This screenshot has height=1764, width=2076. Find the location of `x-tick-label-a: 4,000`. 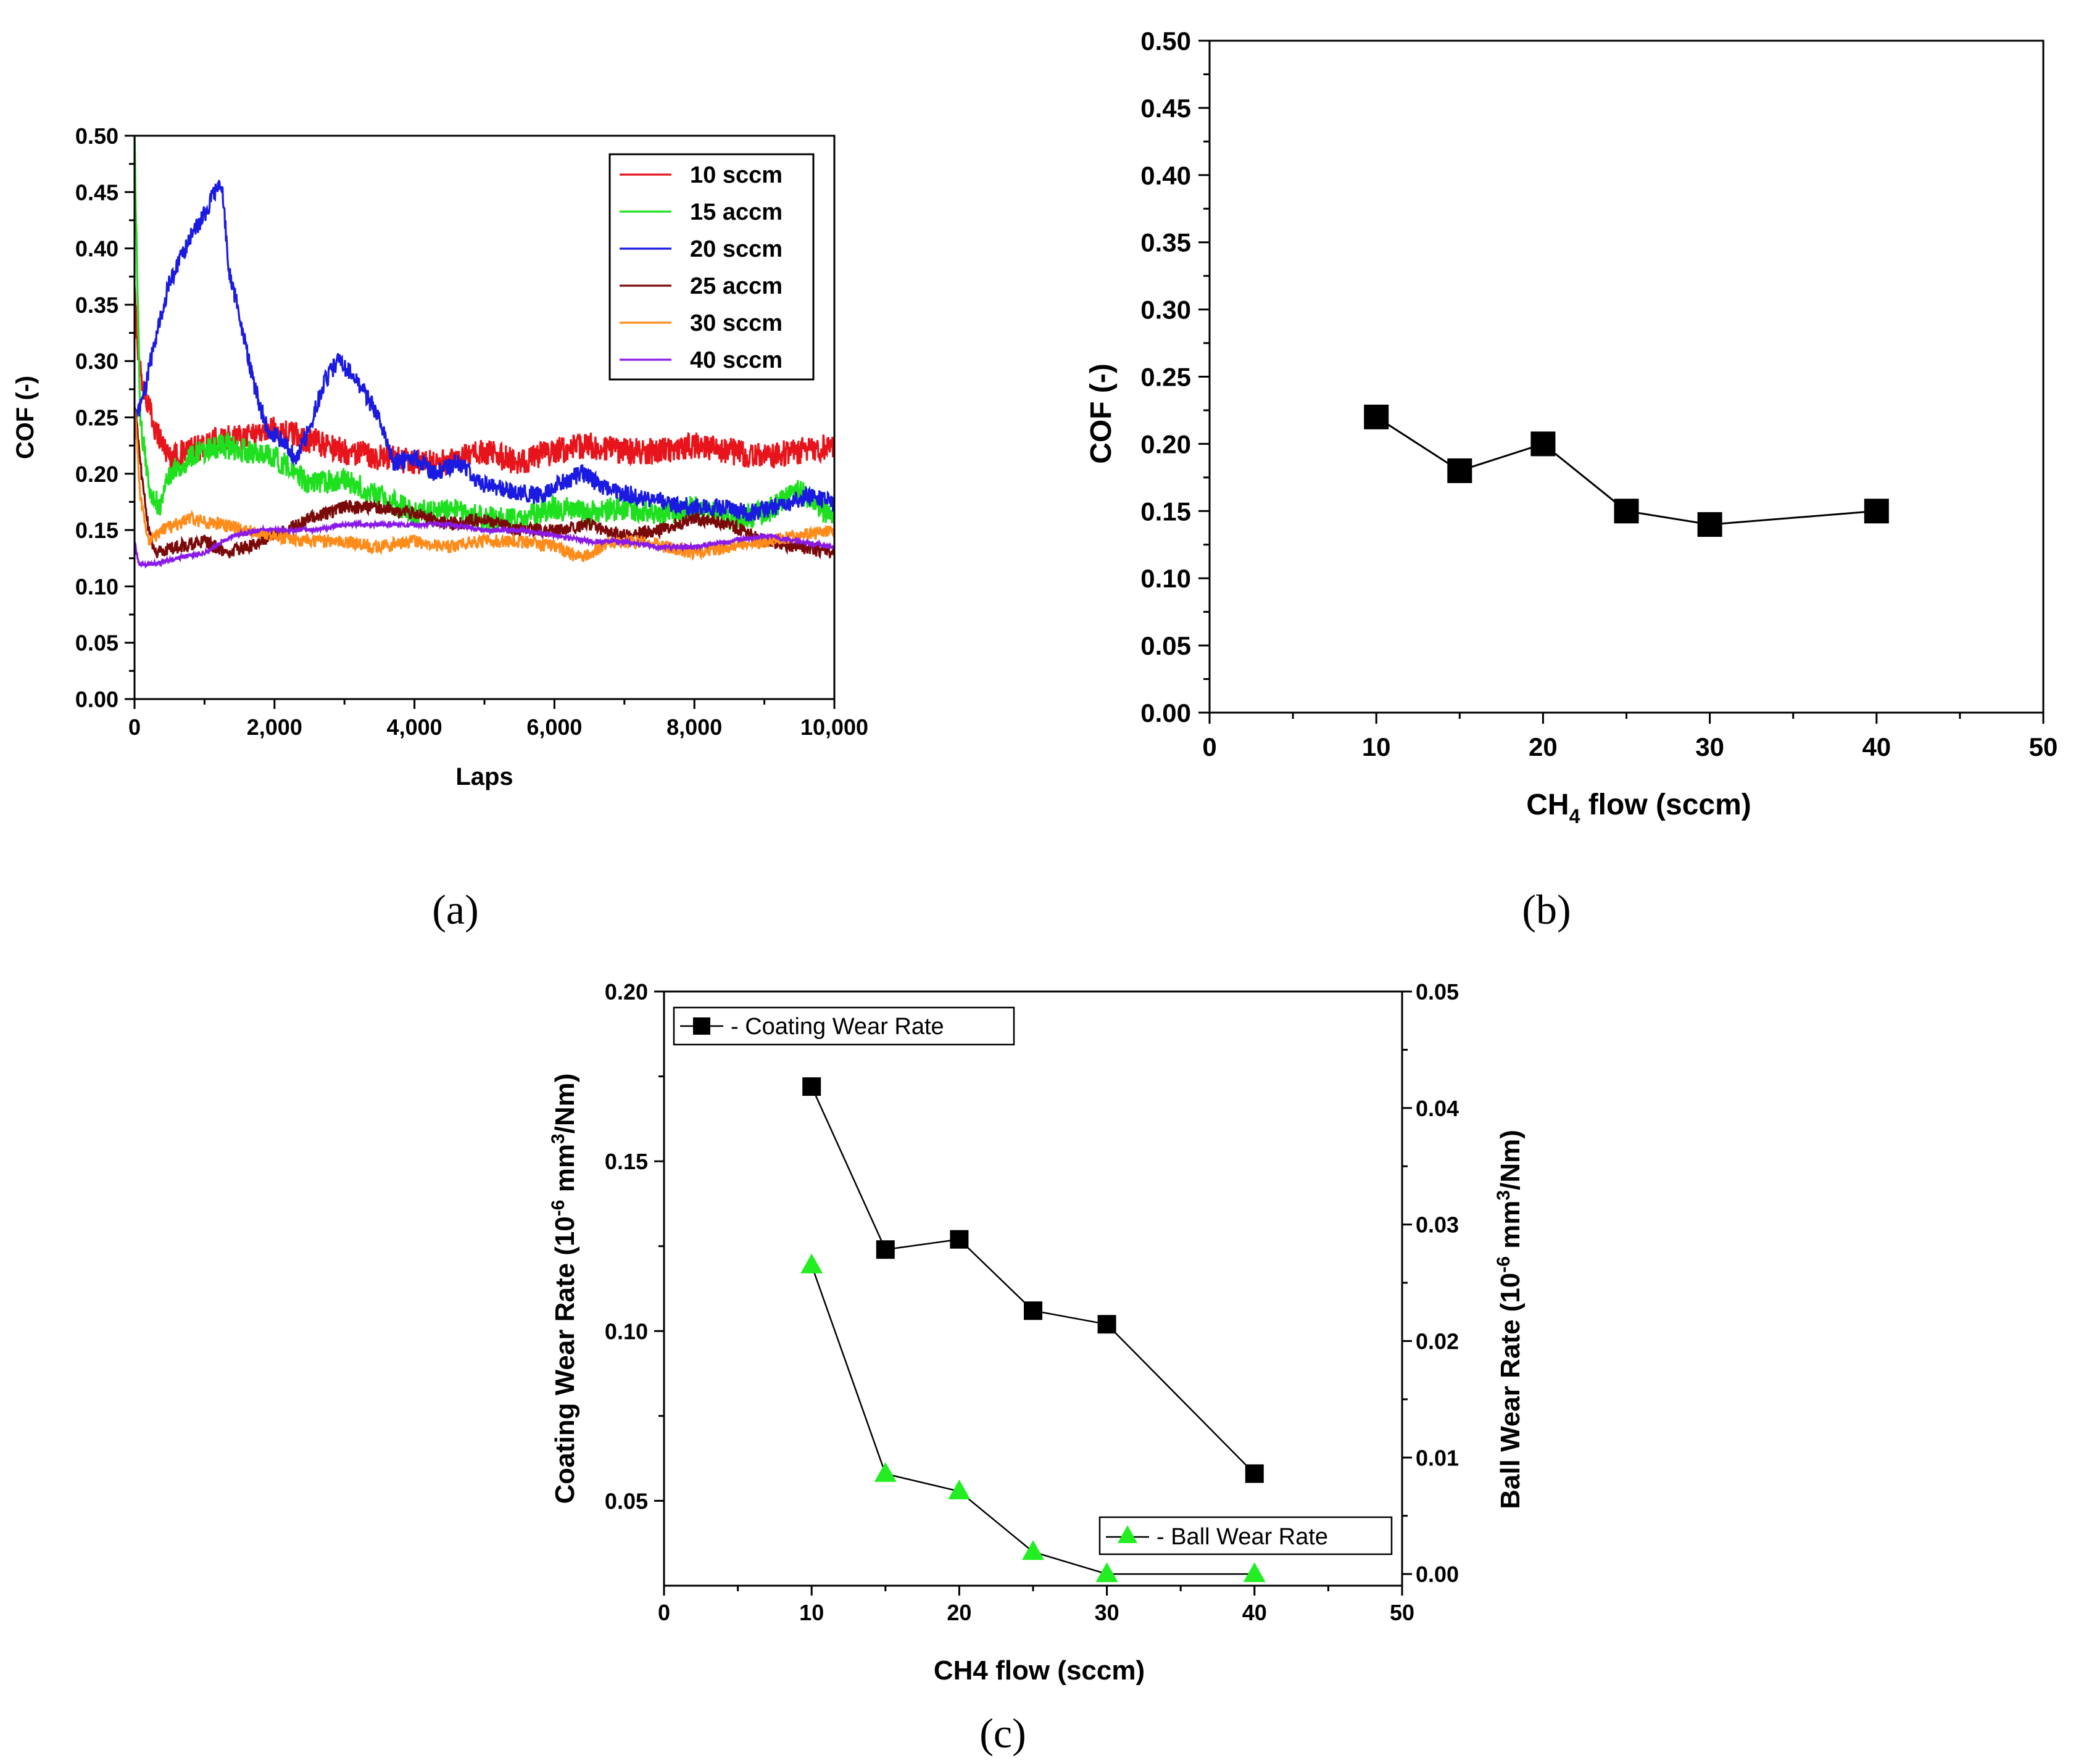

x-tick-label-a: 4,000 is located at coordinates (415, 727).